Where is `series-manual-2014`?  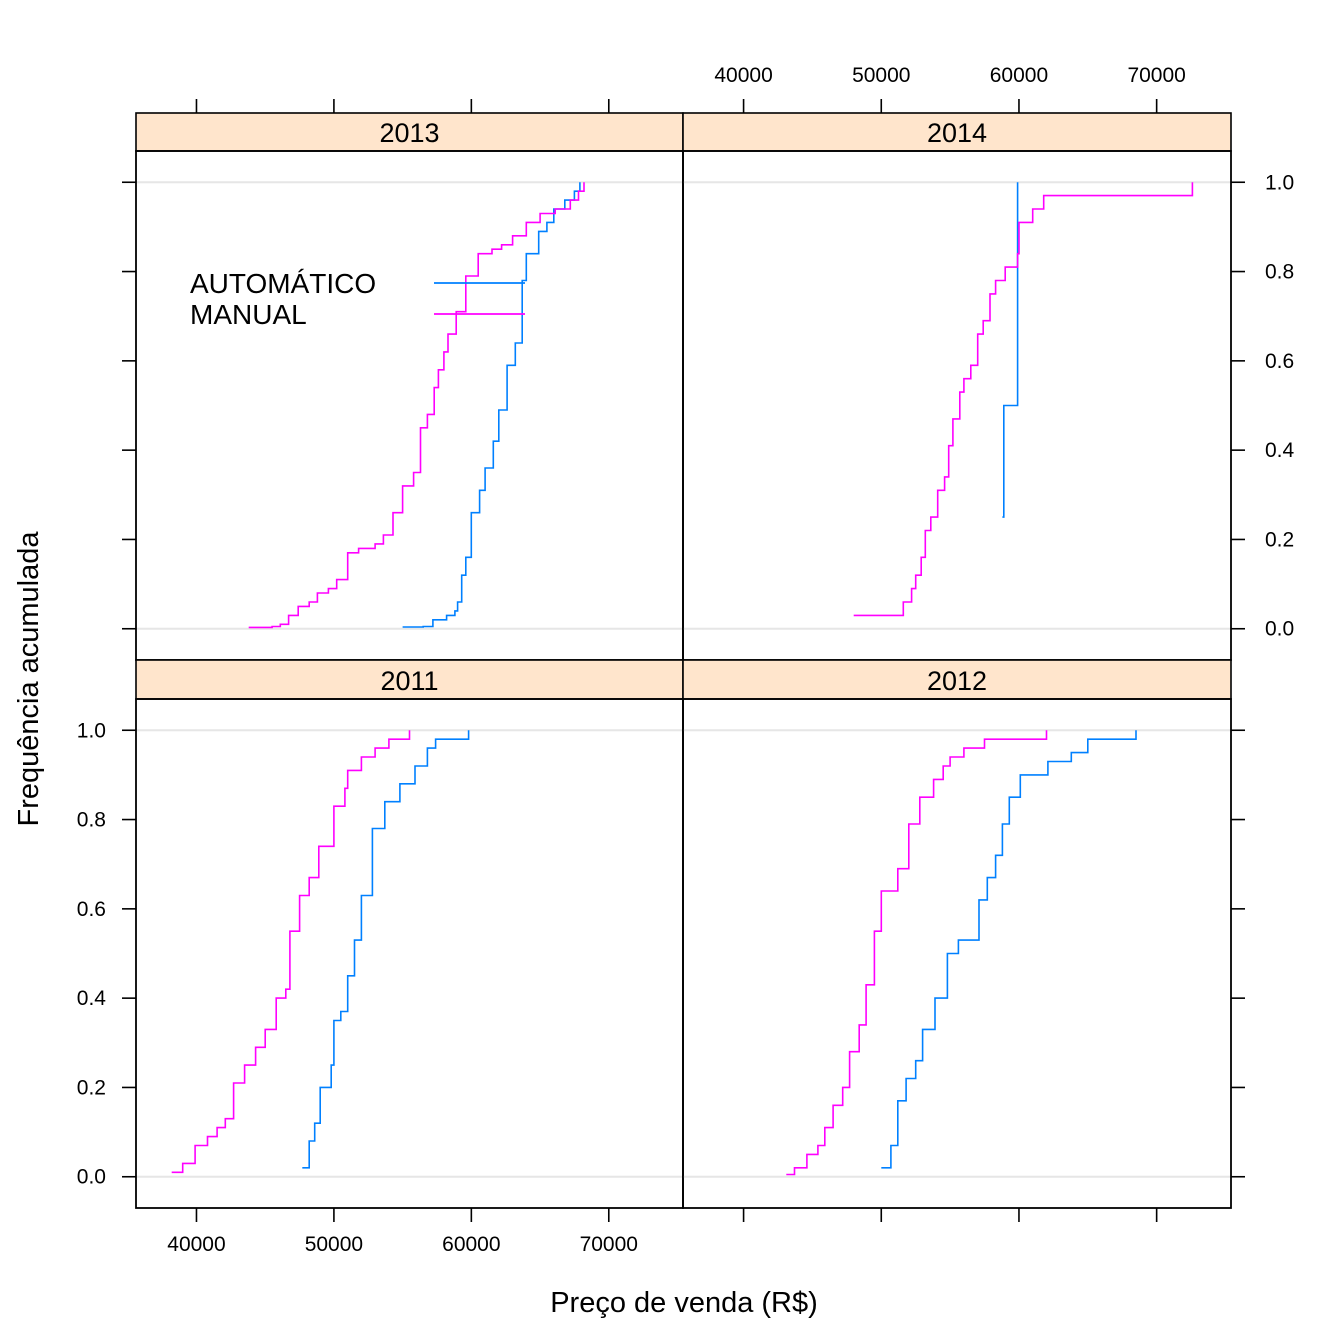
series-manual-2014 is located at coordinates (1023, 399).